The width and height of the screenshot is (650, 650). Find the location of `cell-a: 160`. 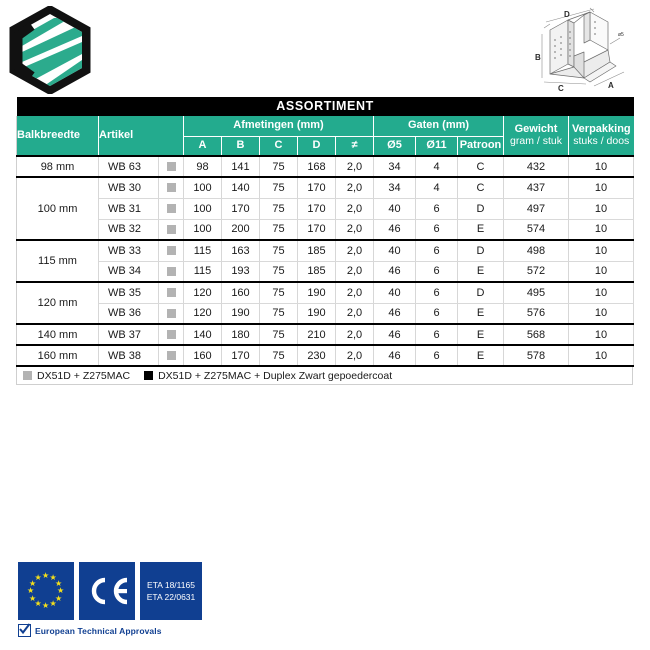

cell-a: 160 is located at coordinates (202, 355).